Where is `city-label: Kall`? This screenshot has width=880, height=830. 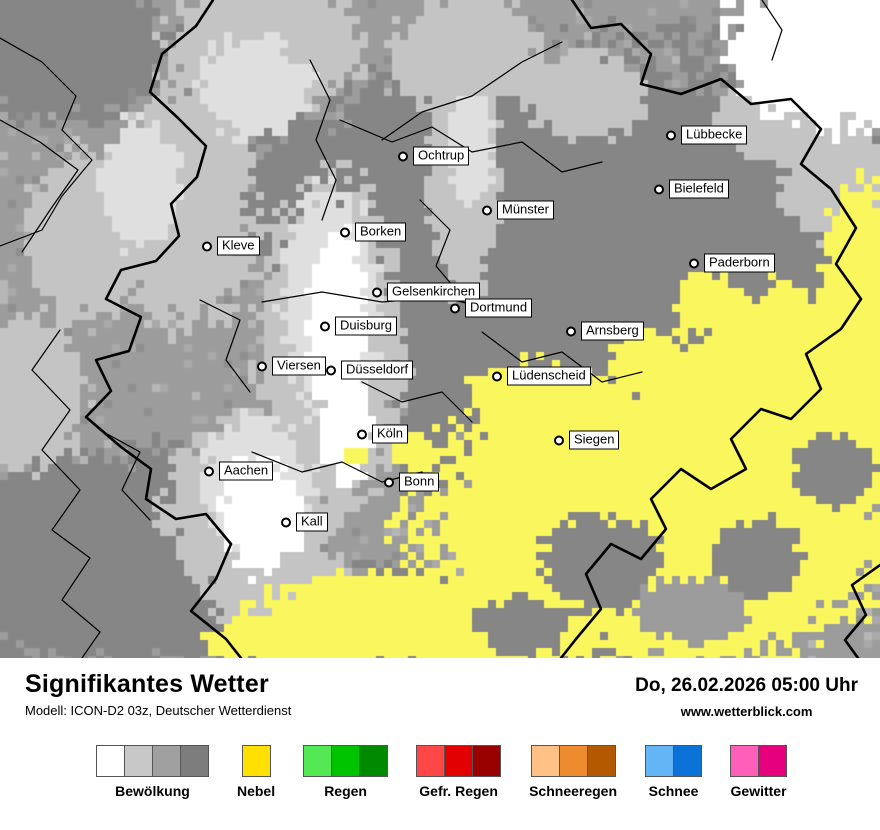 city-label: Kall is located at coordinates (312, 522).